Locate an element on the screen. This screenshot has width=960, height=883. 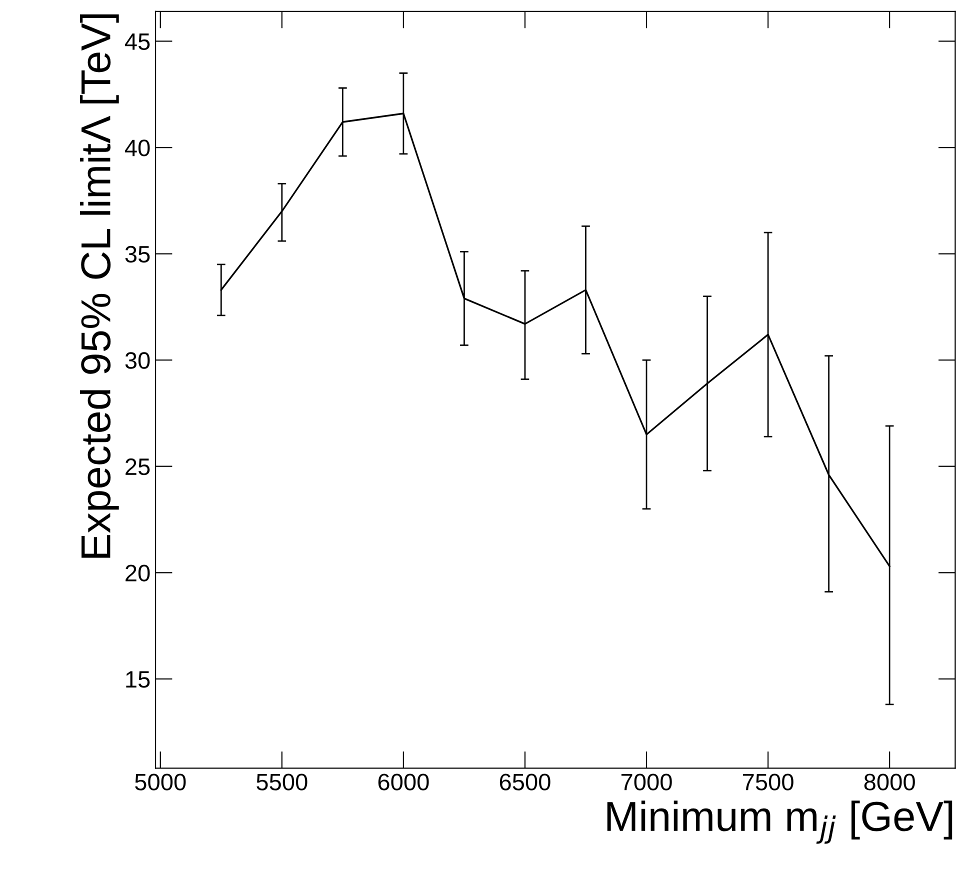
x-tick-label: 7000 is located at coordinates (646, 782).